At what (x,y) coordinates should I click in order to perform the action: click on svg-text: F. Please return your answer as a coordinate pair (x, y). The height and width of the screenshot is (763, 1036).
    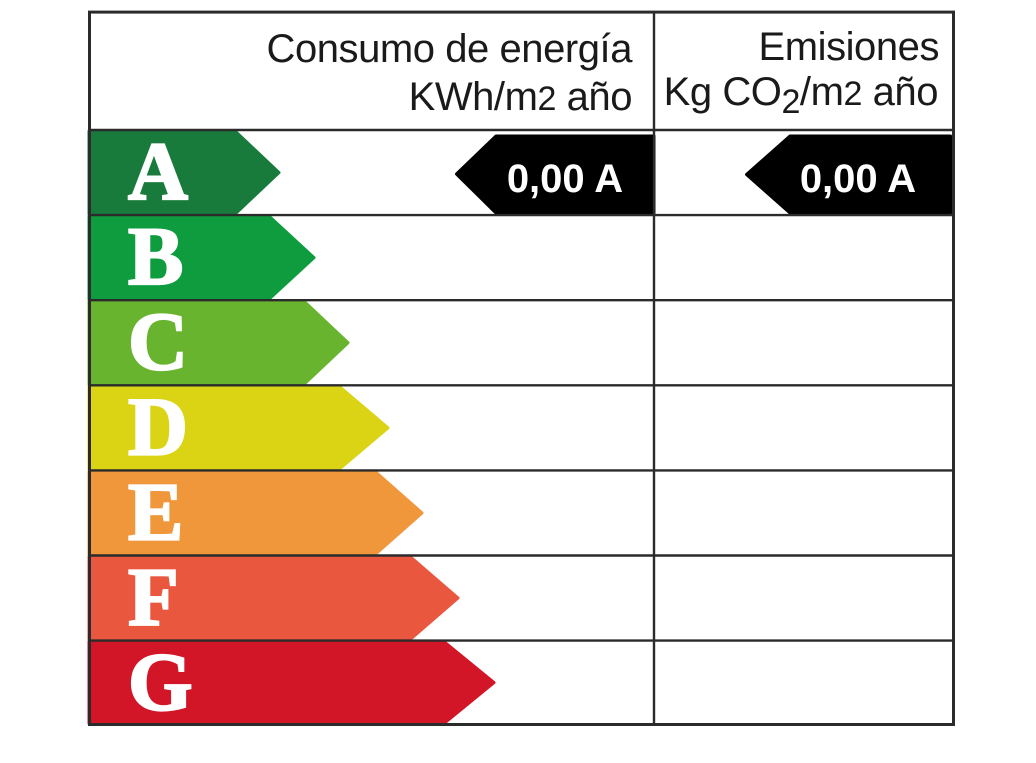
    Looking at the image, I should click on (153, 597).